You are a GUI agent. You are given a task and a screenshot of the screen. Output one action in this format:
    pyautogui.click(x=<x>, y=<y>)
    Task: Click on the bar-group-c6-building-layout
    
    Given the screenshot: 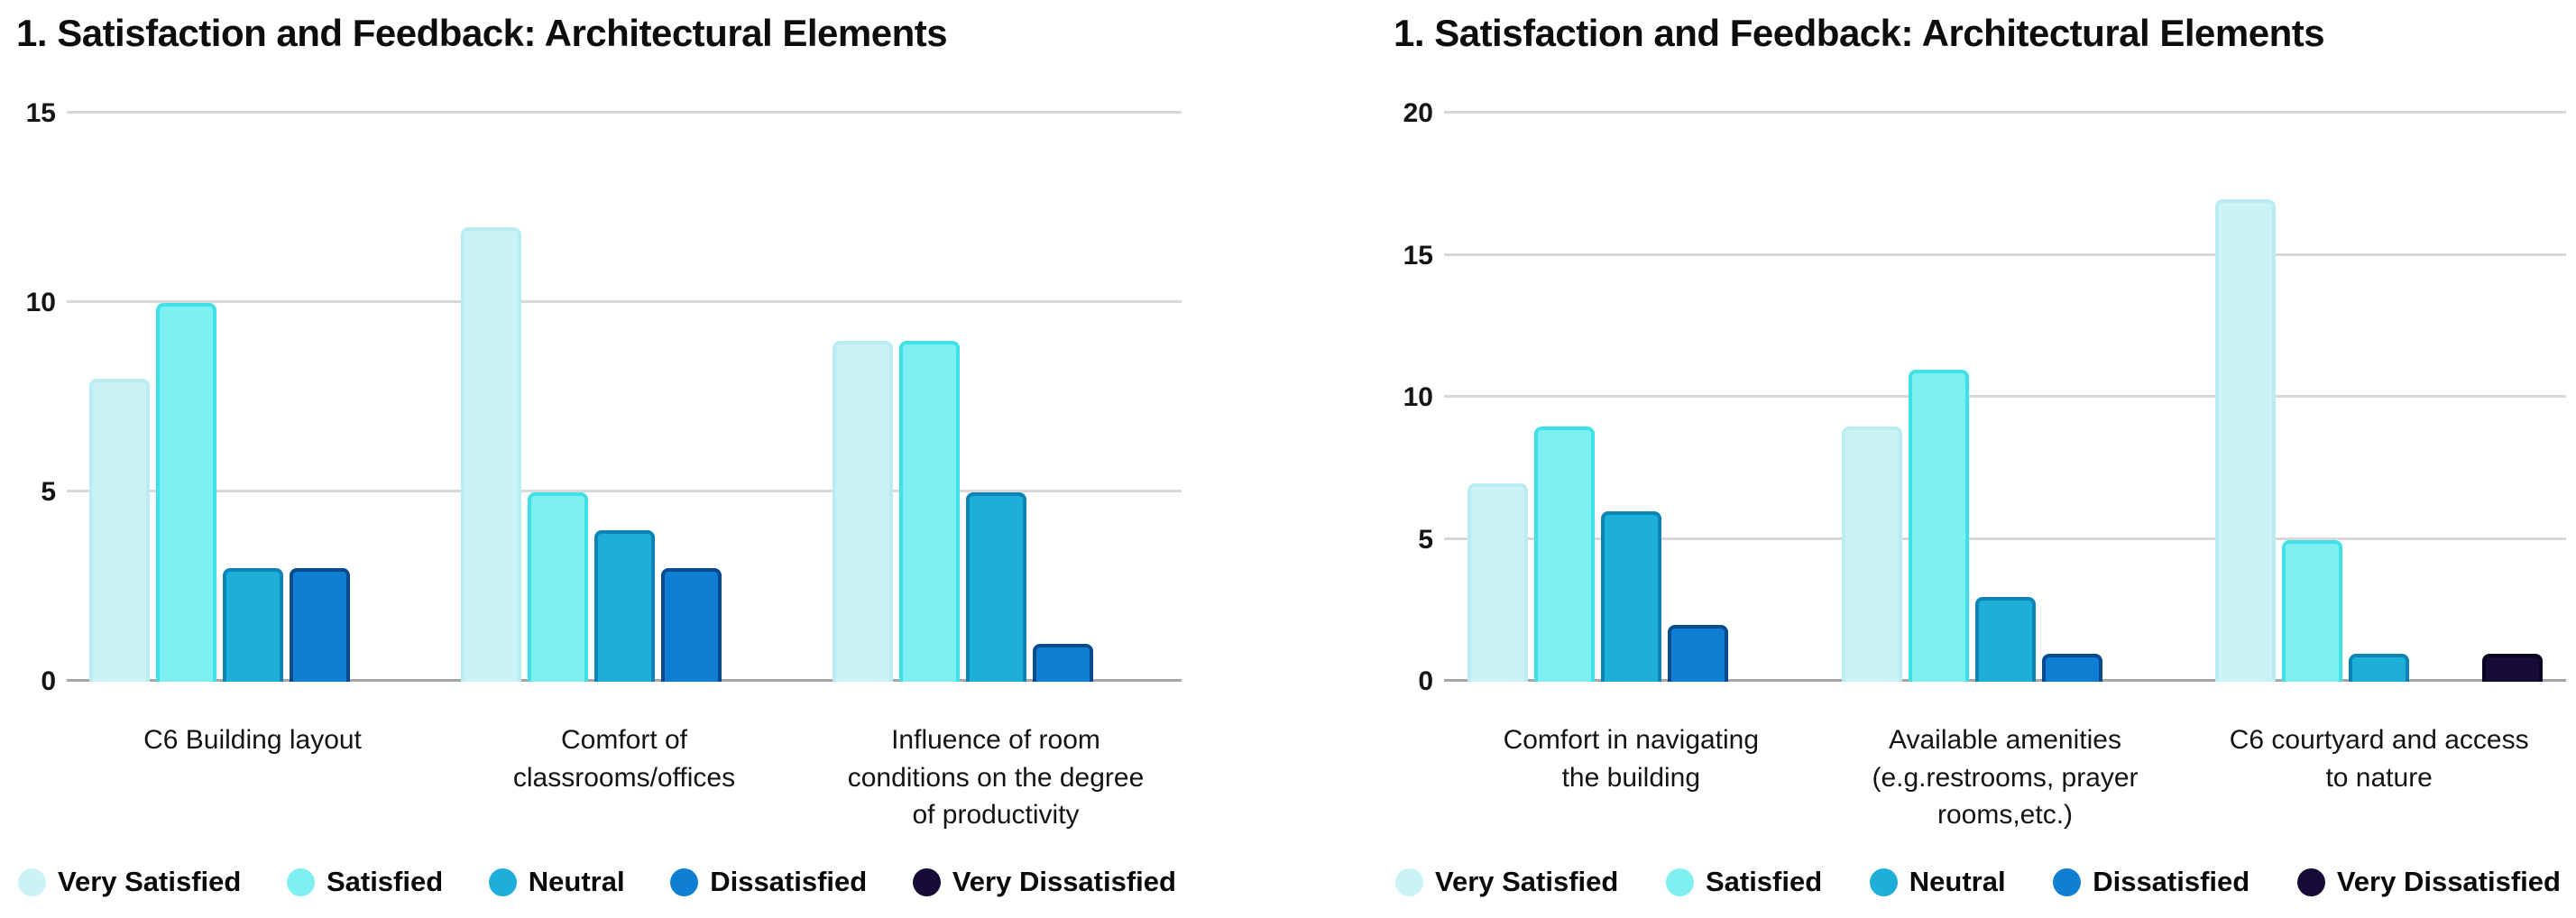 What is the action you would take?
    pyautogui.click(x=253, y=398)
    